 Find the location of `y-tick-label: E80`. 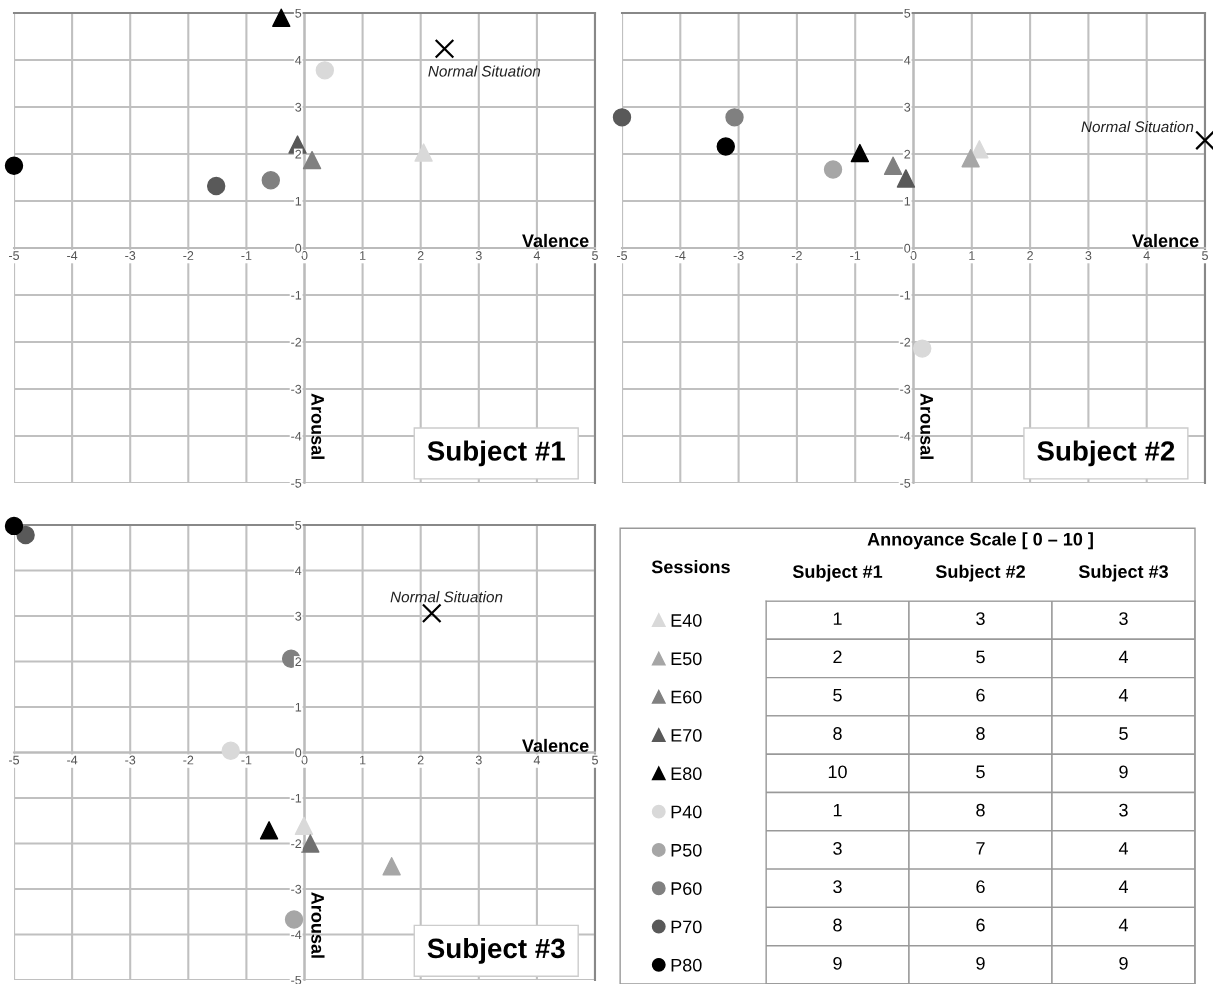

y-tick-label: E80 is located at coordinates (686, 774).